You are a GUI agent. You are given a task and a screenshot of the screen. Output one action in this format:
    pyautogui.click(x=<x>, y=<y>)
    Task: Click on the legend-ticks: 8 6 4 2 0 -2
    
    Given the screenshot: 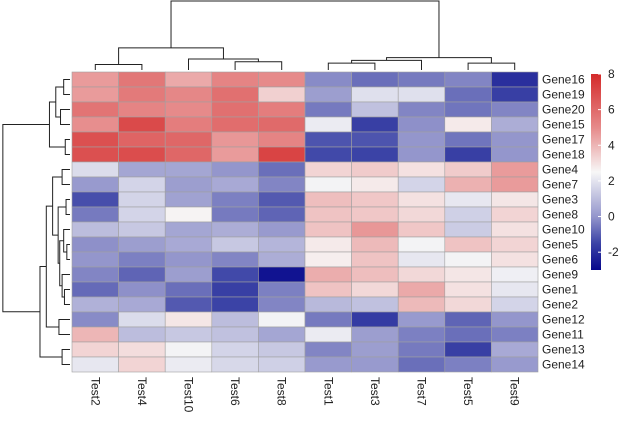 What is the action you would take?
    pyautogui.click(x=608, y=163)
    